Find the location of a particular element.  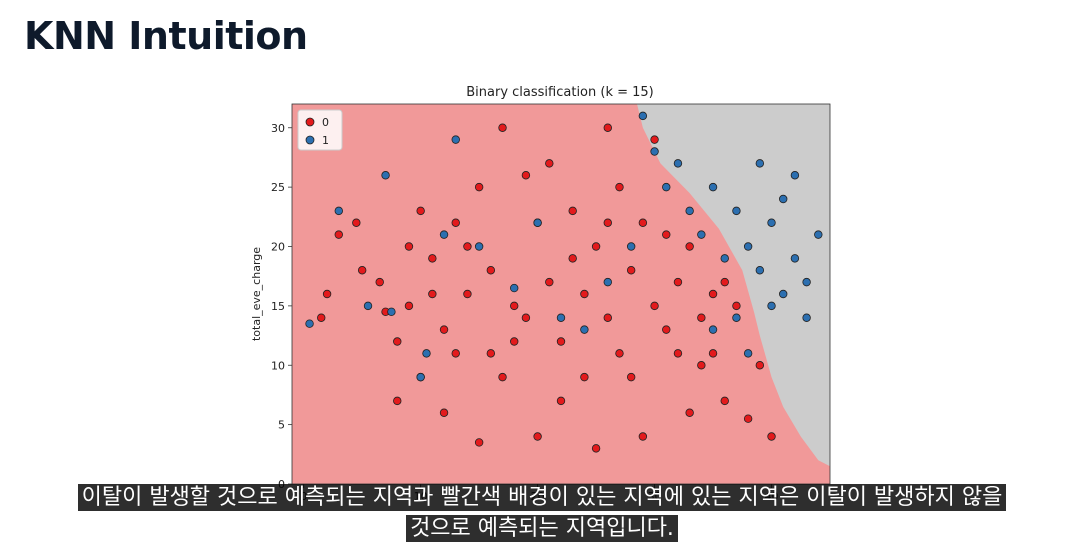

y-tick-label: 30 is located at coordinates (278, 128).